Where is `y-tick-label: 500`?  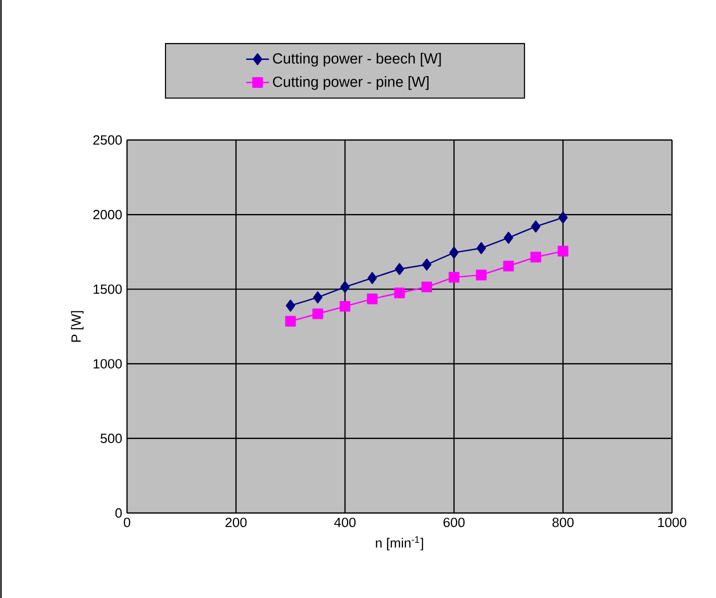
y-tick-label: 500 is located at coordinates (111, 439).